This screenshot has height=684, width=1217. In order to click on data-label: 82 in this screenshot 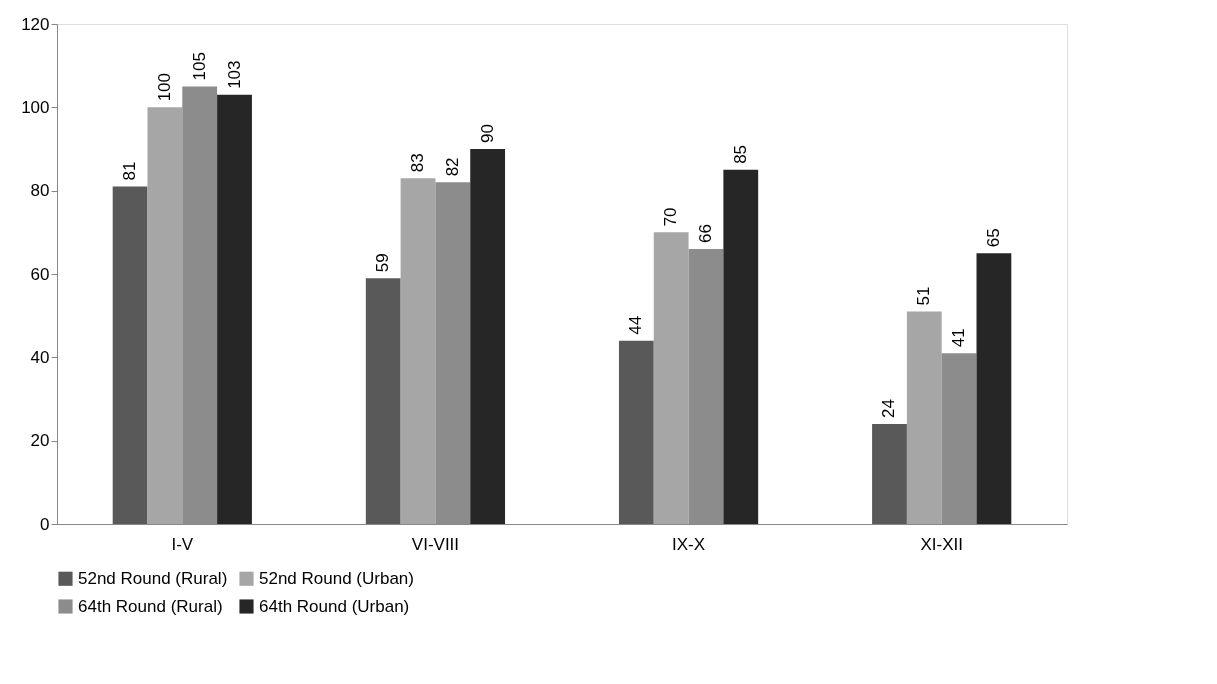, I will do `click(452, 167)`.